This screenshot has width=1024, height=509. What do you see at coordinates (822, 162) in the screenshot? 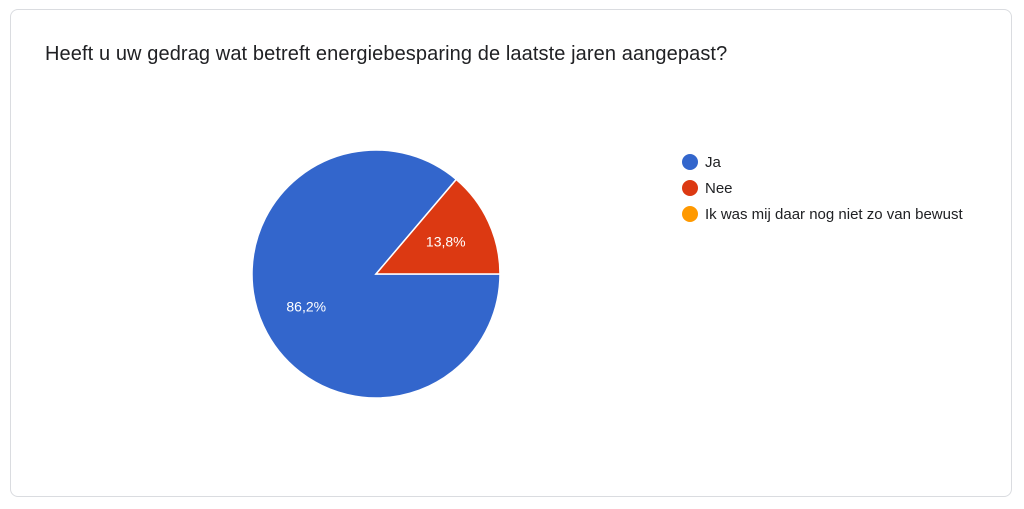
I see `legend-item-ja: Ja` at bounding box center [822, 162].